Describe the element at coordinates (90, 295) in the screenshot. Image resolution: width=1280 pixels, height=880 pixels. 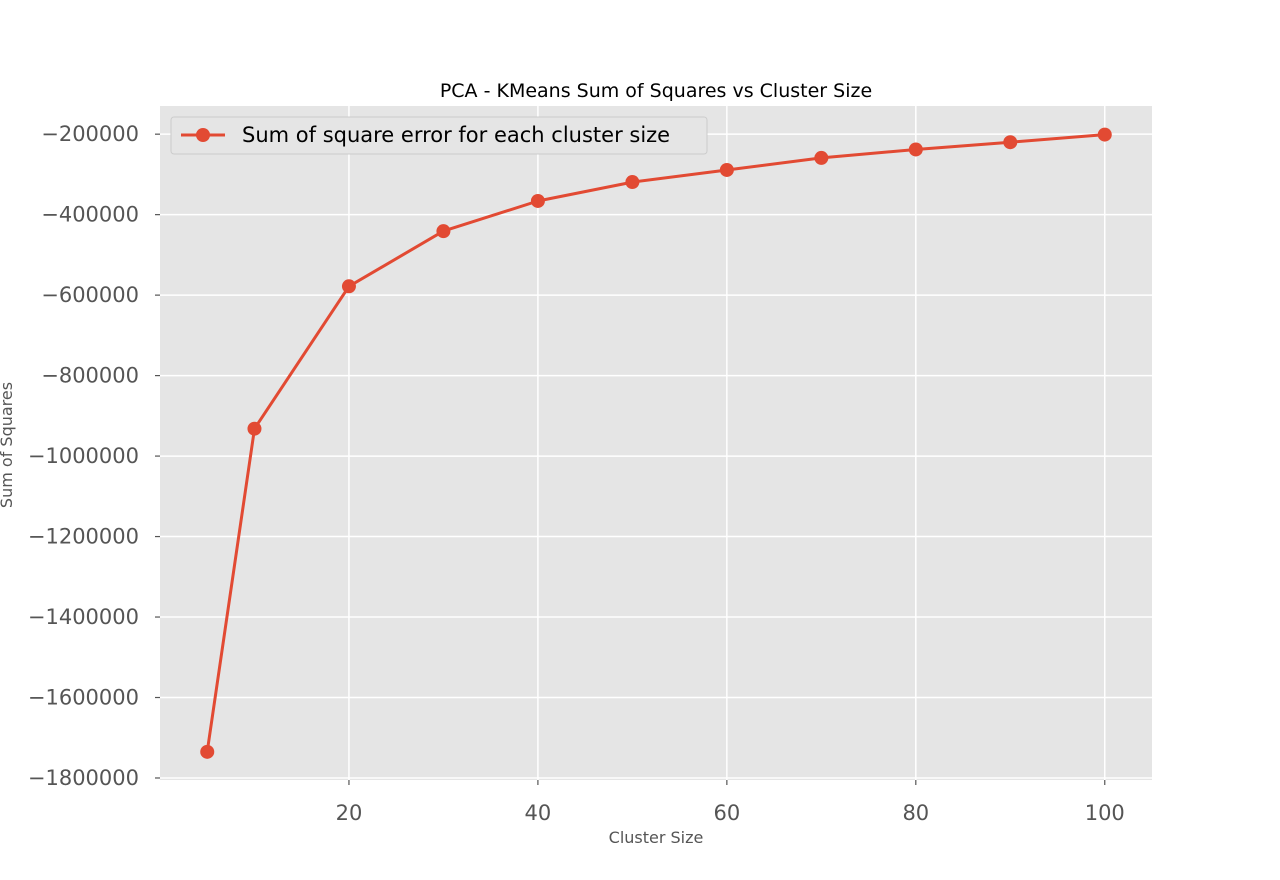
I see `y-tick-label: −600000` at that location.